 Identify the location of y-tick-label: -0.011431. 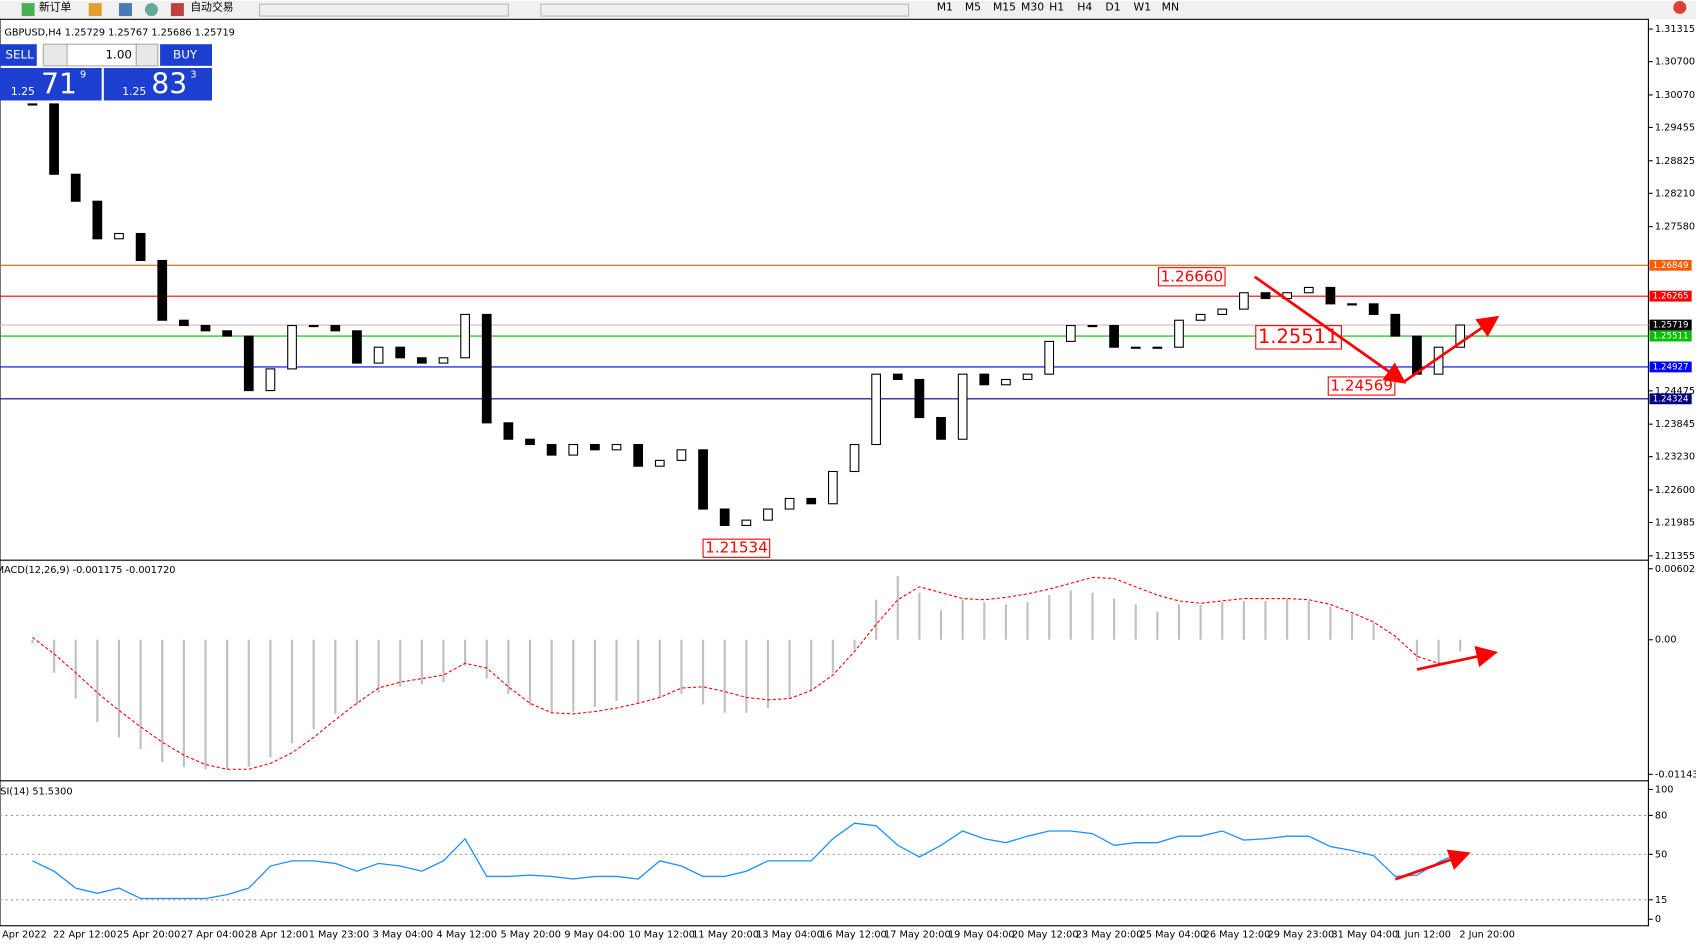
(1675, 774).